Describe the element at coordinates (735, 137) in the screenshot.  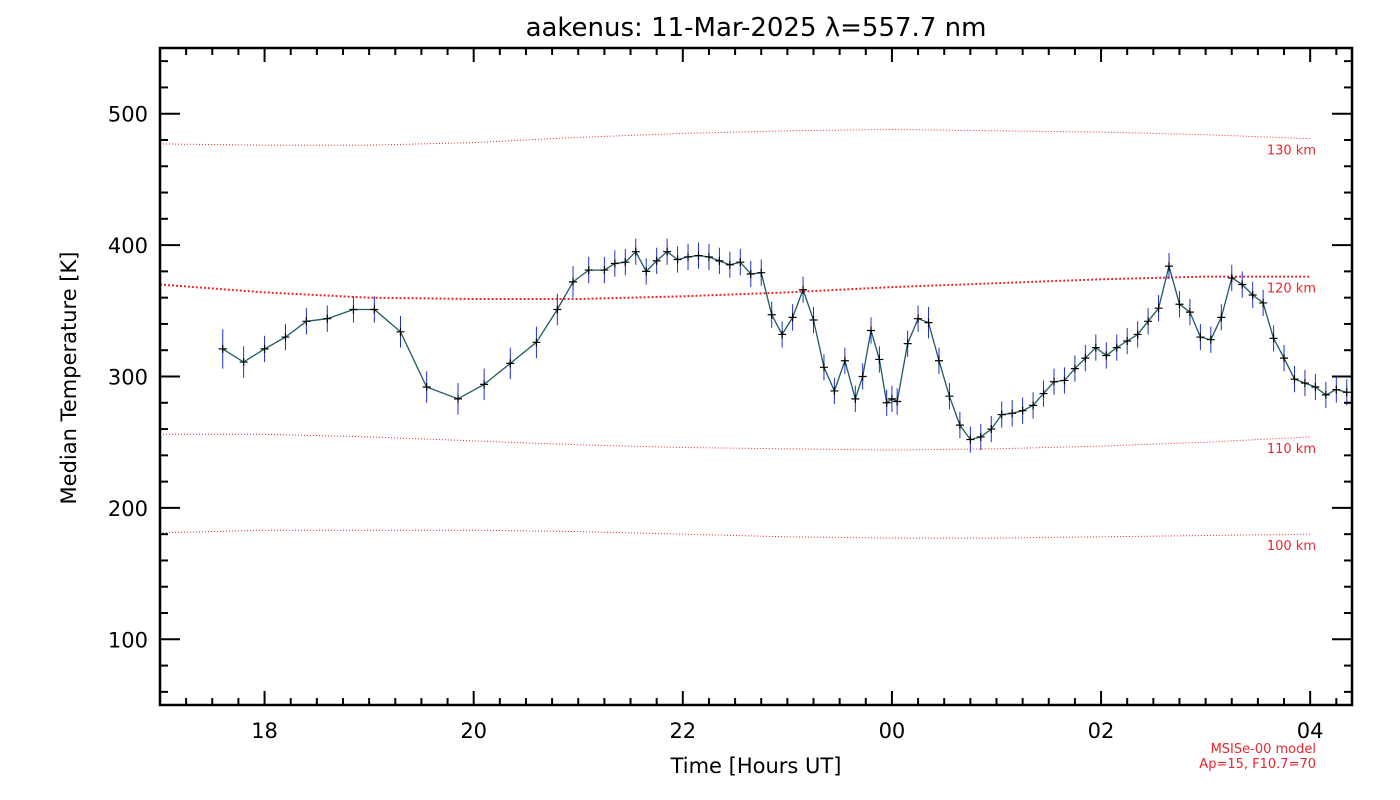
I see `reference-line-130-km` at that location.